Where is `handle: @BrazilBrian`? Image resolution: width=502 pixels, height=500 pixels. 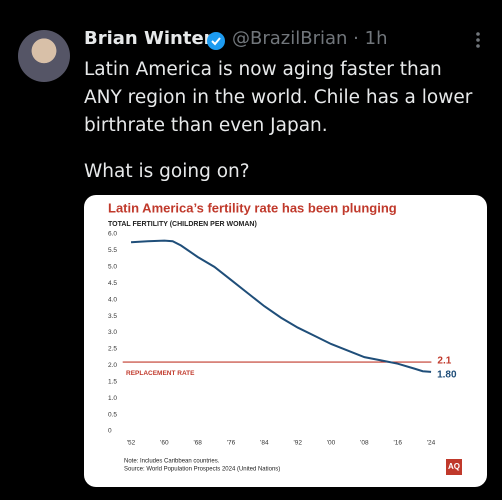
handle: @BrazilBrian is located at coordinates (290, 38).